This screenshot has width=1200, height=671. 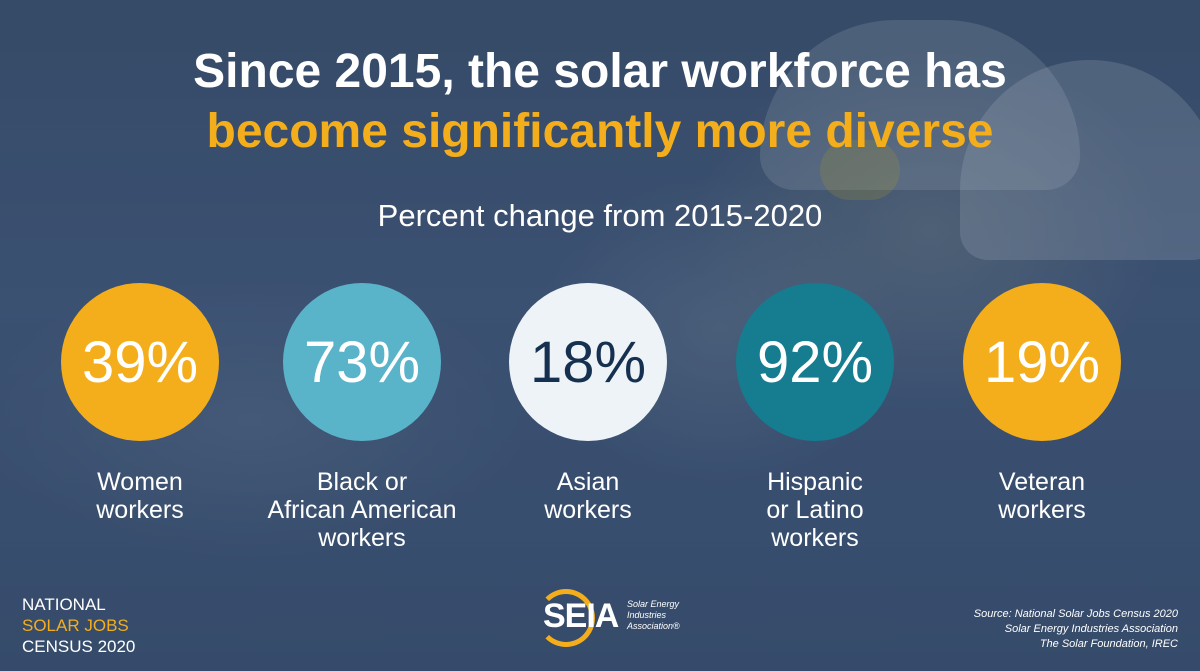 I want to click on background-photo-hardhat, so click(x=920, y=105).